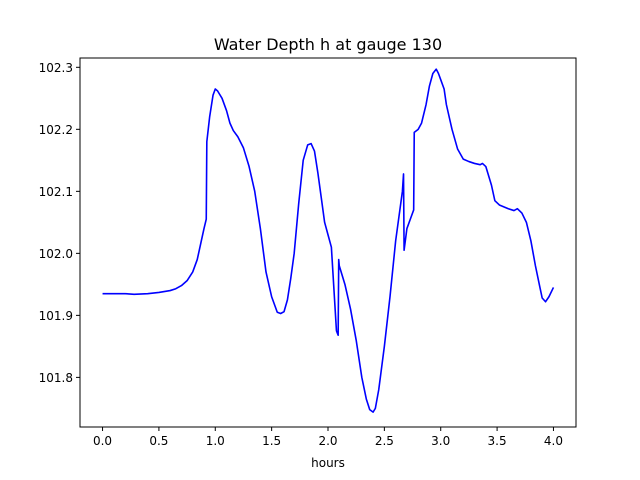 This screenshot has height=480, width=640. What do you see at coordinates (56, 316) in the screenshot?
I see `y-tick-label: 101.9` at bounding box center [56, 316].